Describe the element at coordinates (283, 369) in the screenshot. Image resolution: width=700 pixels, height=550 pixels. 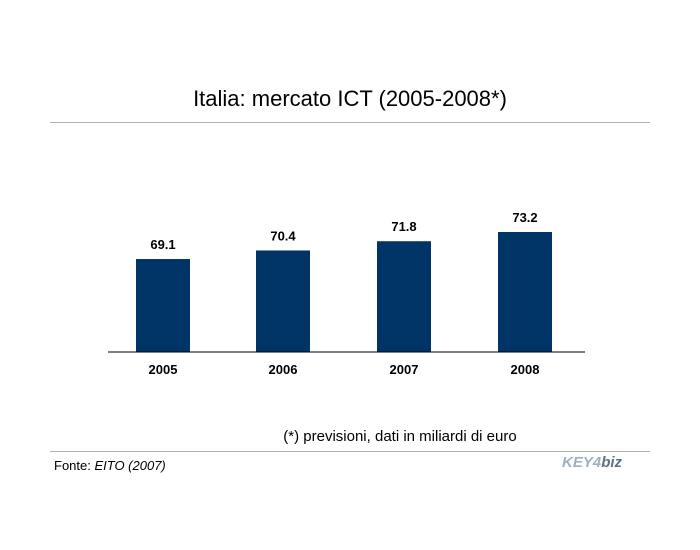
I see `x-tick-2006: 2006` at that location.